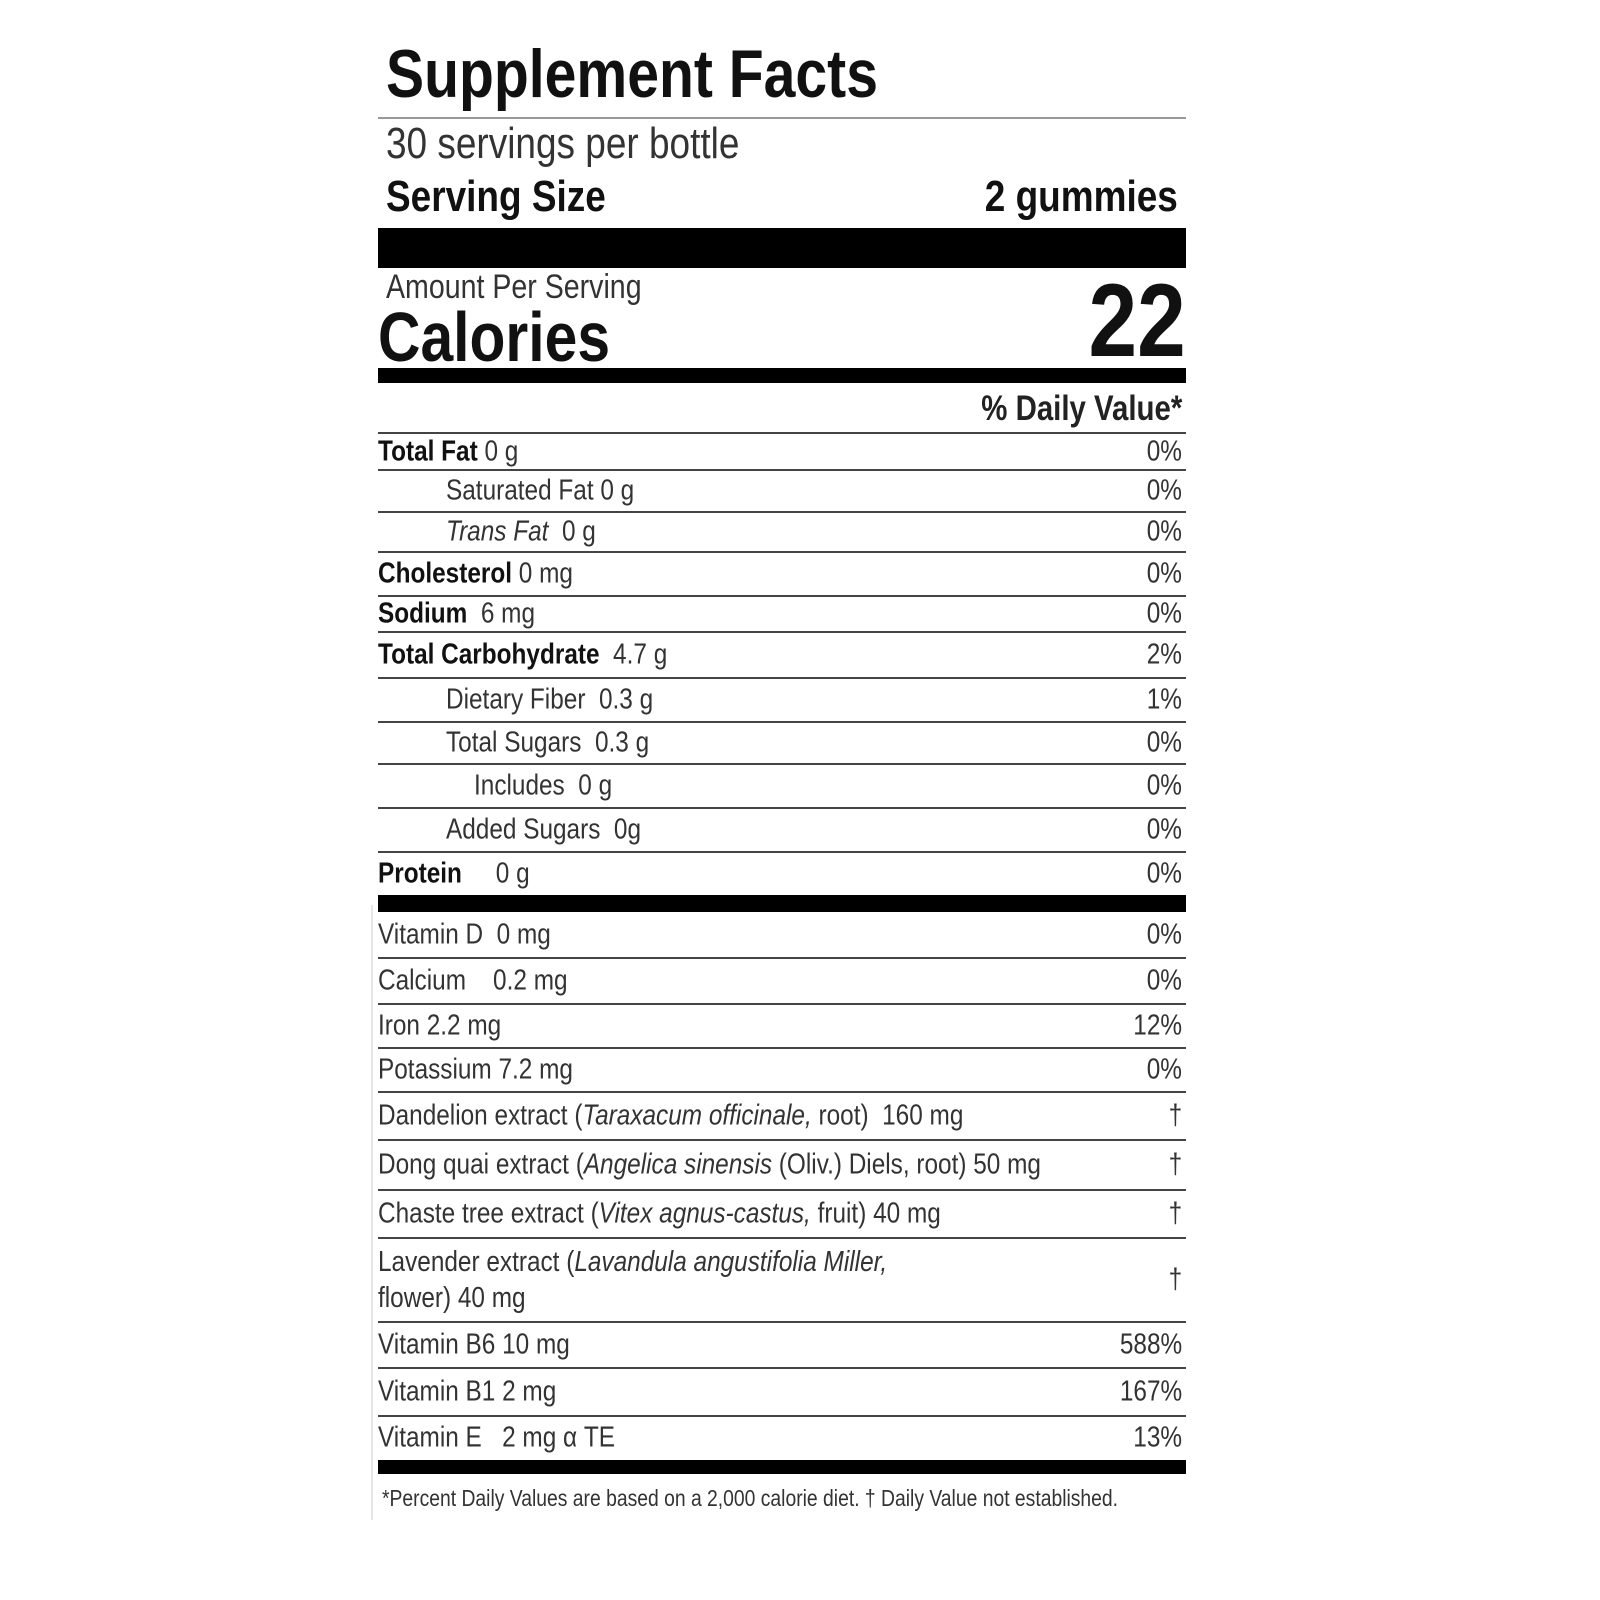 The height and width of the screenshot is (1600, 1600). What do you see at coordinates (464, 934) in the screenshot?
I see `nutrient-label-part: Vitamin D 0 mg` at bounding box center [464, 934].